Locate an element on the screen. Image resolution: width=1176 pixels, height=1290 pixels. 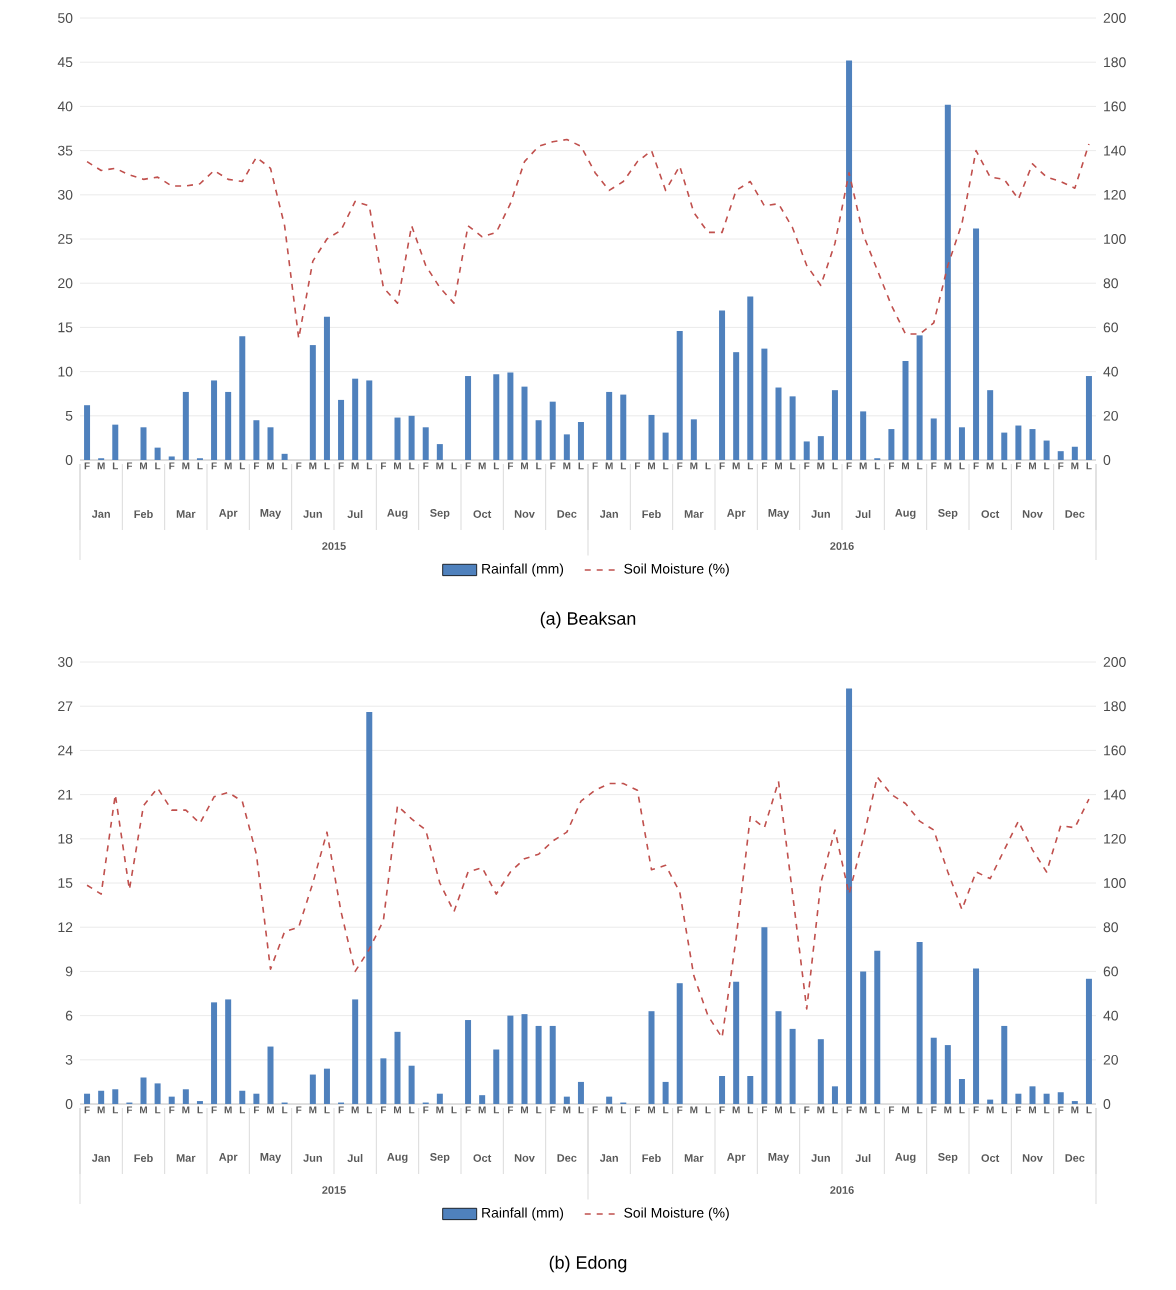
text: (b) Edong is located at coordinates (588, 1264).